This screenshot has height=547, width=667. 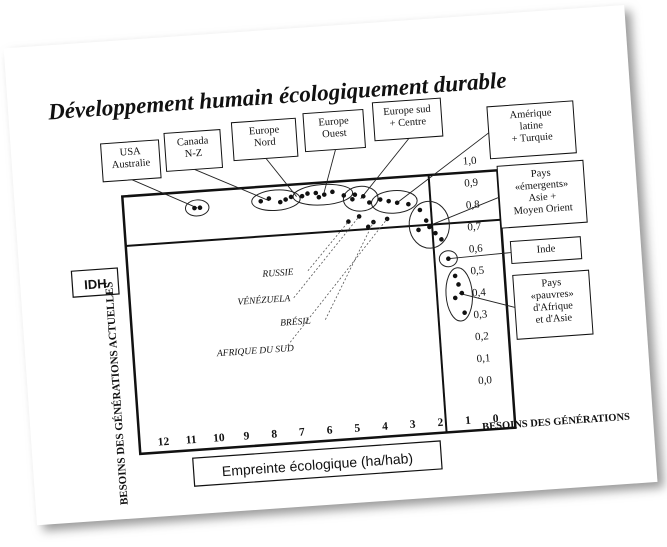 What do you see at coordinates (131, 159) in the screenshot?
I see `annotation-label-0: USAAustralie` at bounding box center [131, 159].